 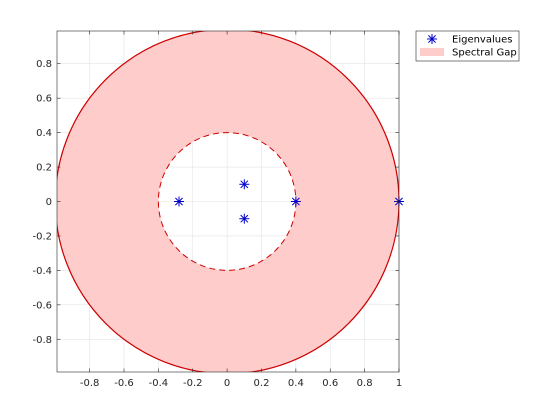 What do you see at coordinates (42, 340) in the screenshot?
I see `y-tick-label: -0.8` at bounding box center [42, 340].